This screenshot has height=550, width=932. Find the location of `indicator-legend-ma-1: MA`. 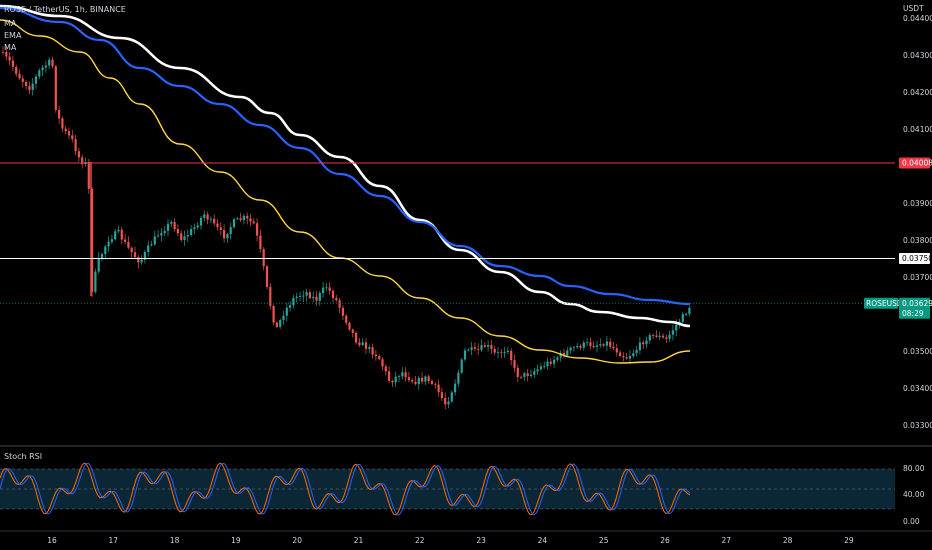

indicator-legend-ma-1: MA is located at coordinates (10, 23).